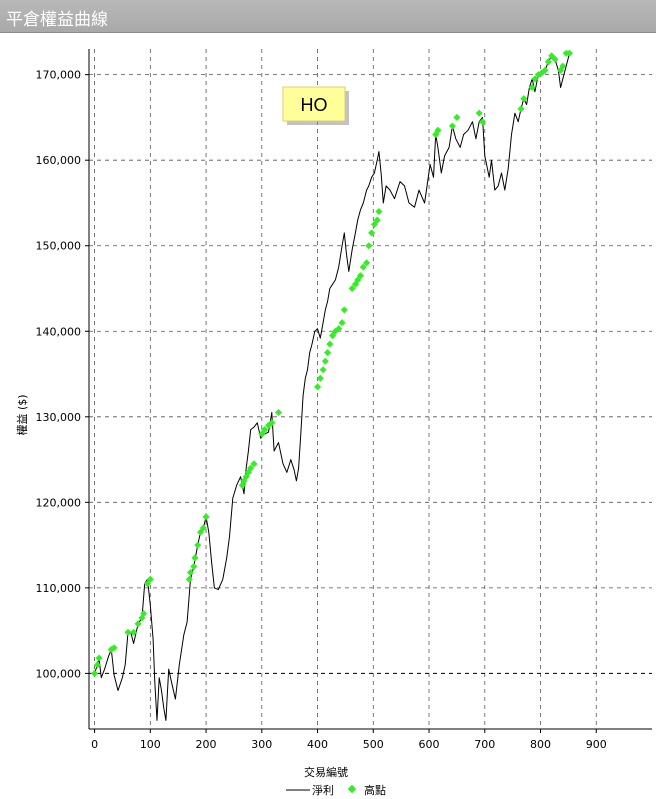 The width and height of the screenshot is (656, 799). I want to click on symbol-label-box: HO, so click(315, 105).